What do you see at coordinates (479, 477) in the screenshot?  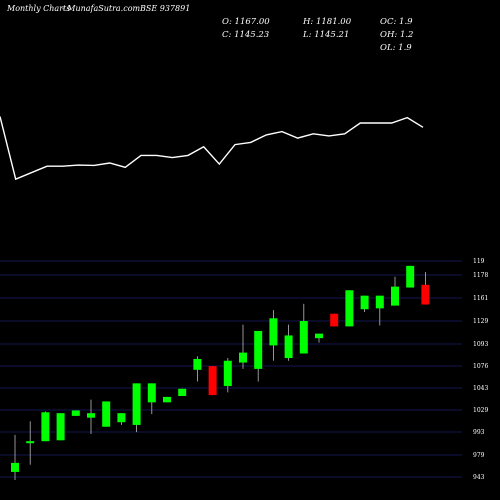 I see `y-tick-label: 943` at bounding box center [479, 477].